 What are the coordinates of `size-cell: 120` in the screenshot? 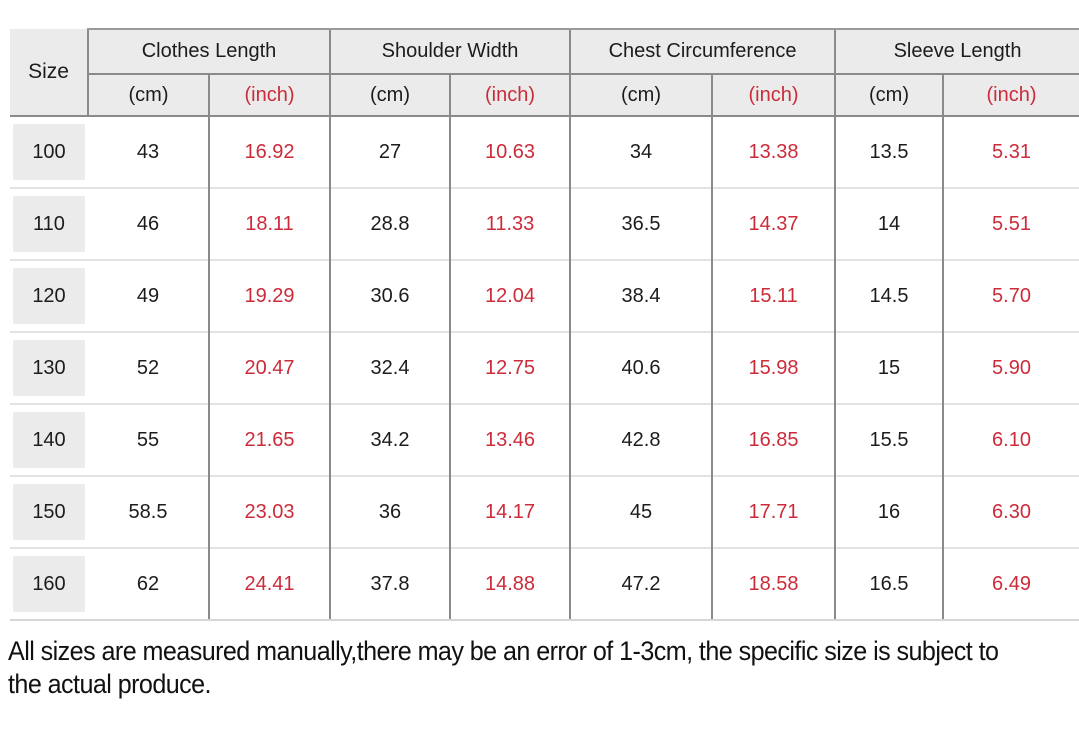 It's located at (49, 295).